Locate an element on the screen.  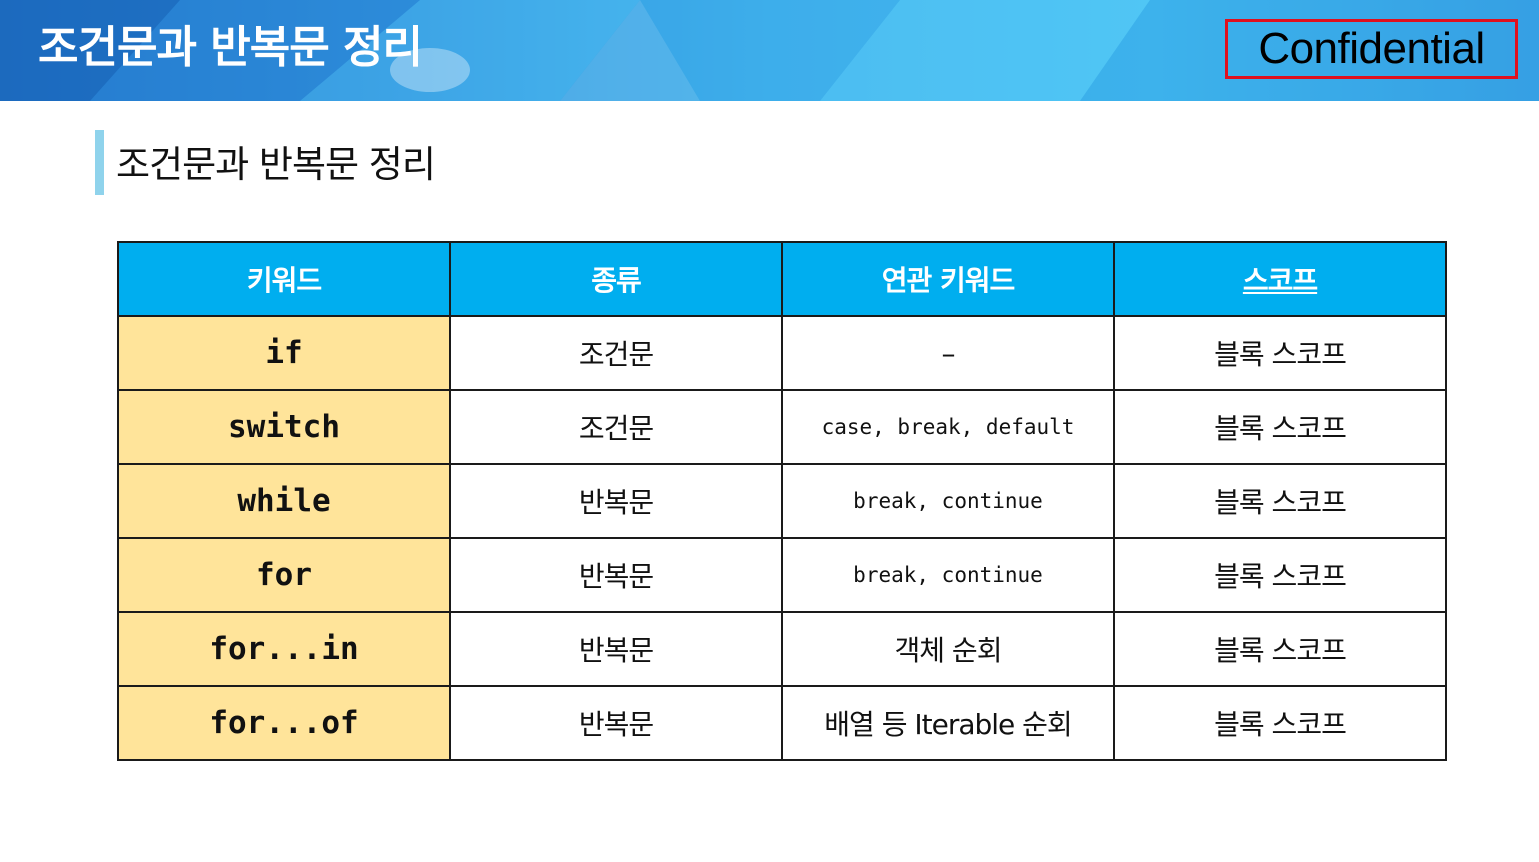
related-cell: – is located at coordinates (948, 353).